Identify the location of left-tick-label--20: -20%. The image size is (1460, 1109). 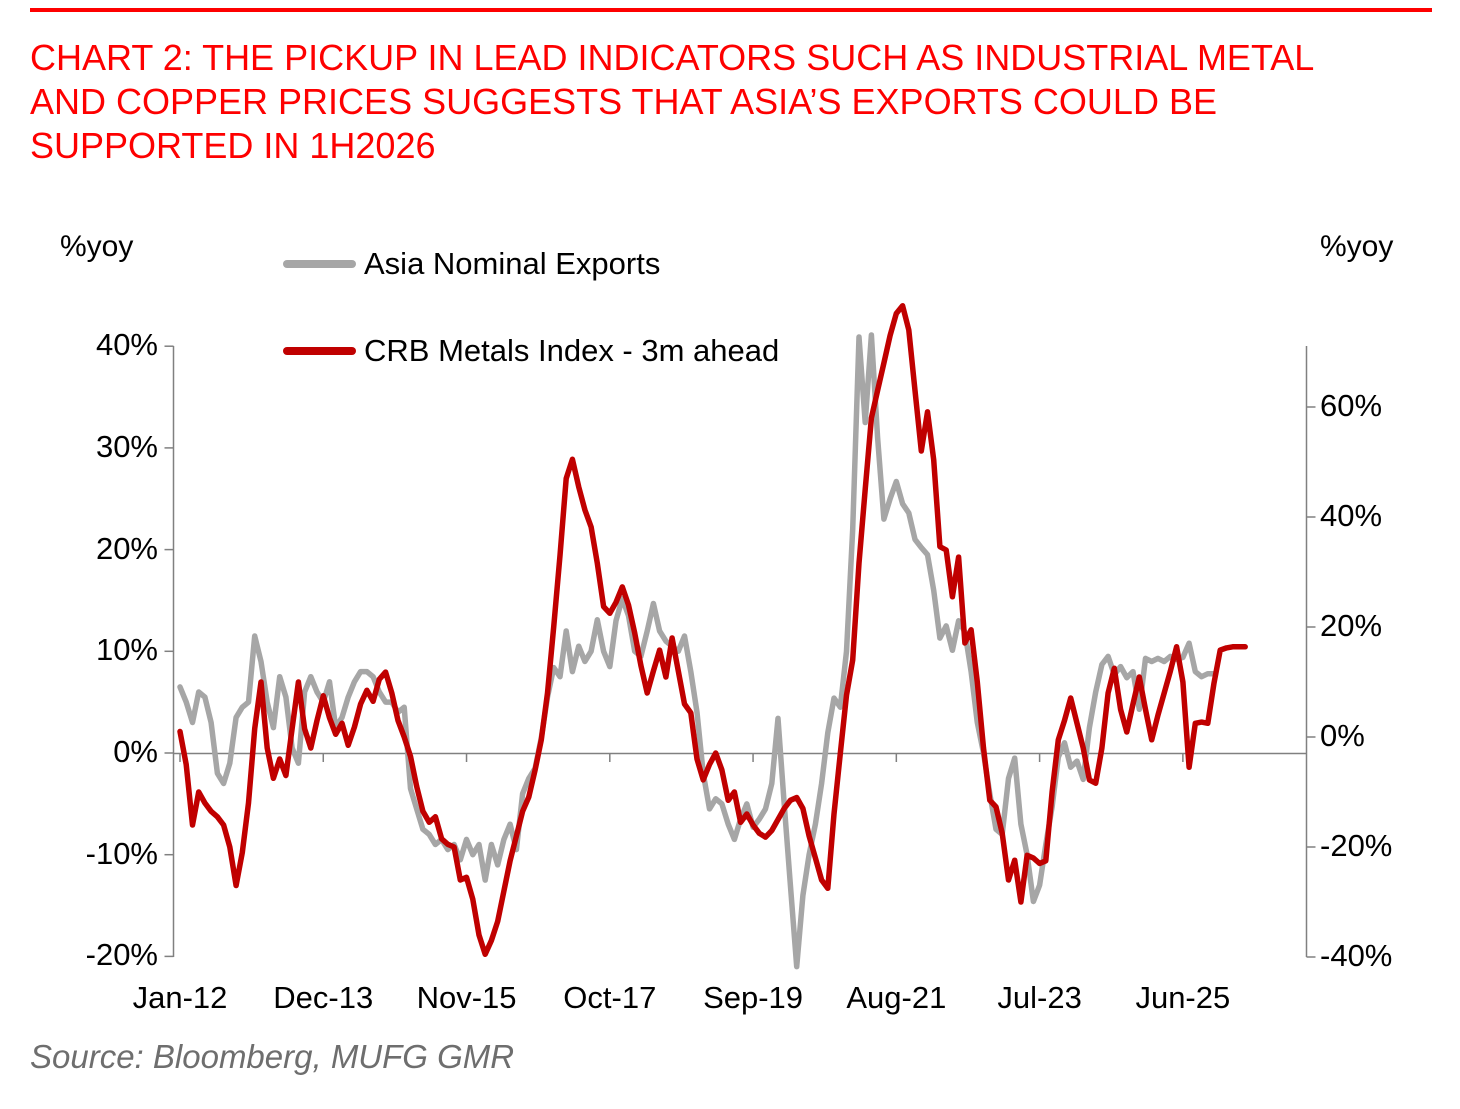
(121, 955).